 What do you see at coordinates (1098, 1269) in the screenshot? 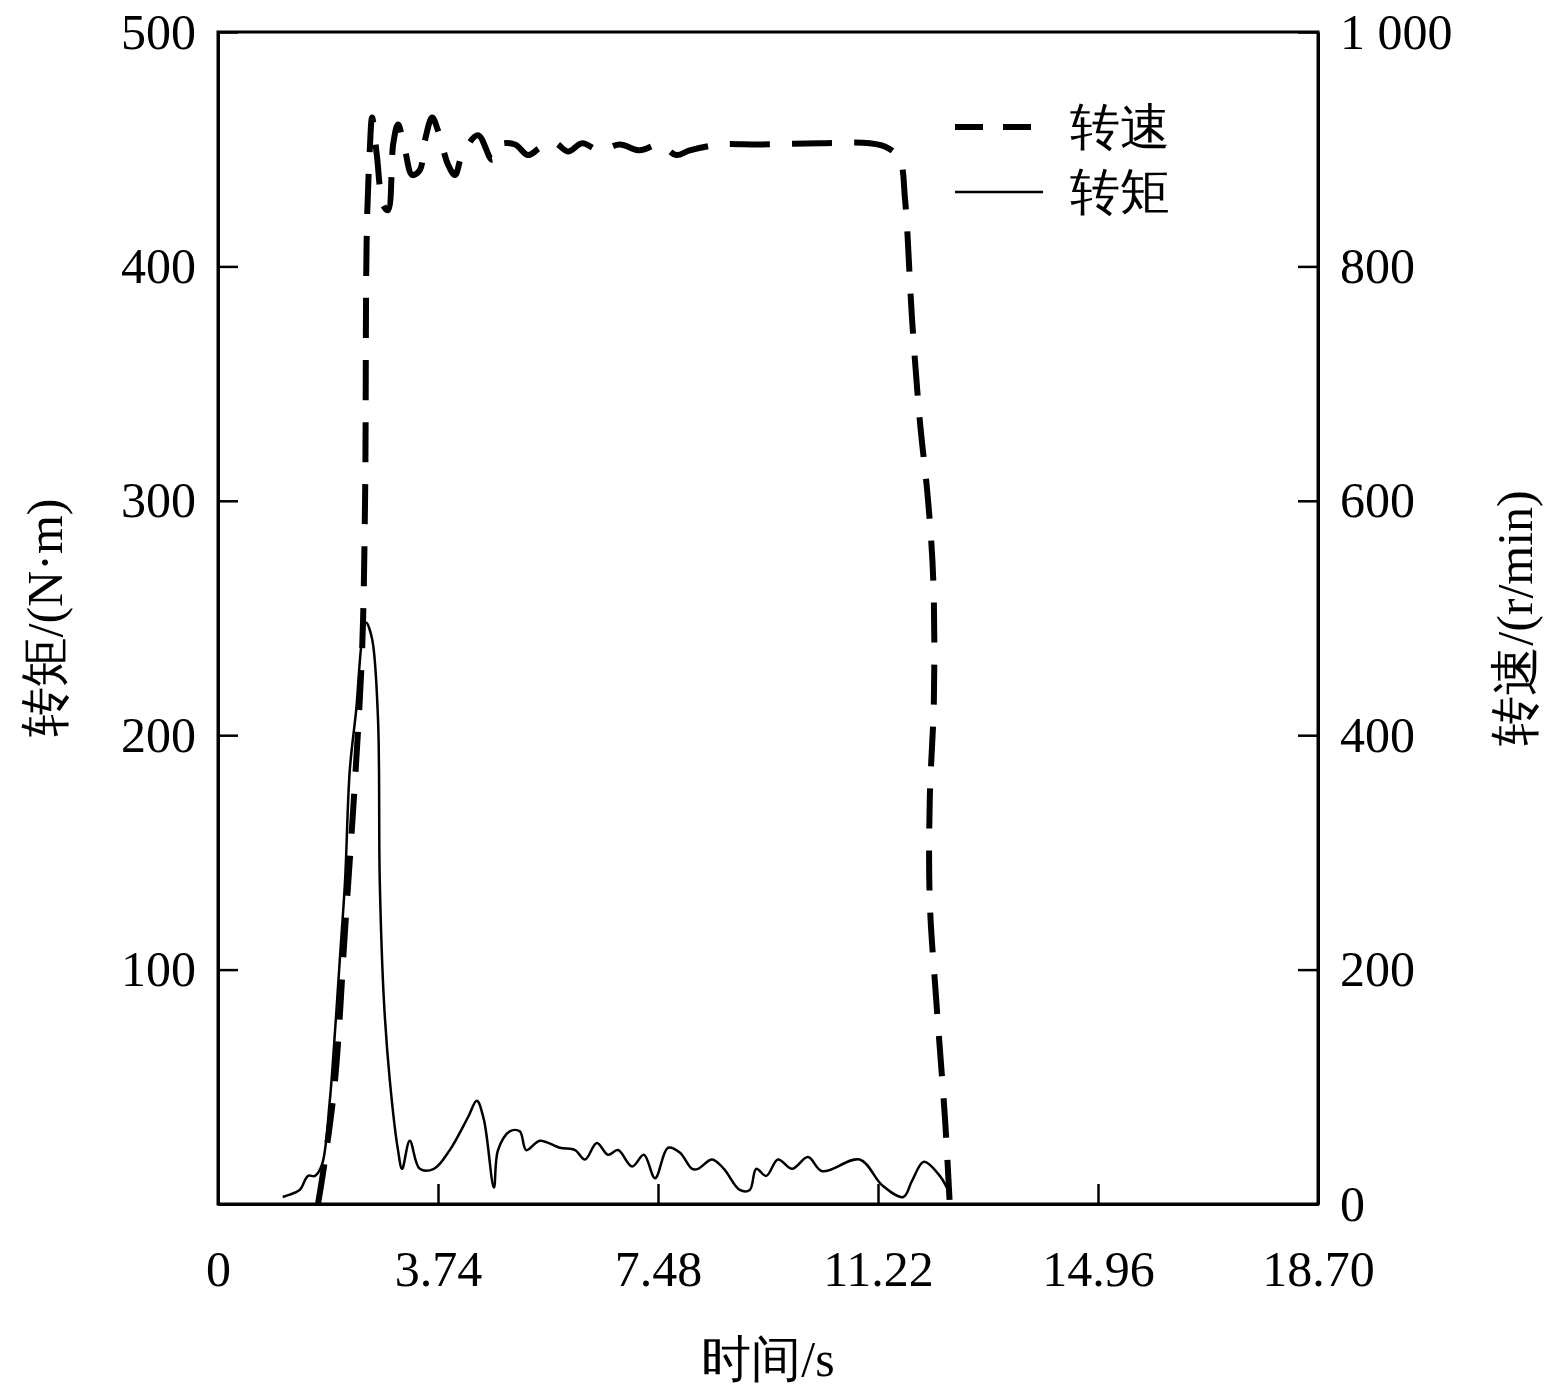
I see `x-tick-label: 14.96` at bounding box center [1098, 1269].